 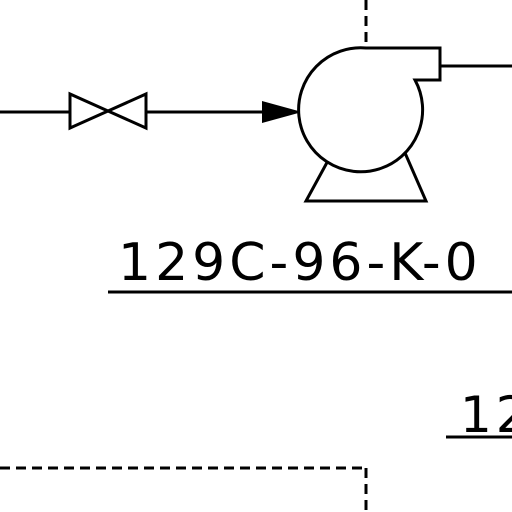 I want to click on equipment-tag-label: 129C-96-K-0, so click(x=300, y=263).